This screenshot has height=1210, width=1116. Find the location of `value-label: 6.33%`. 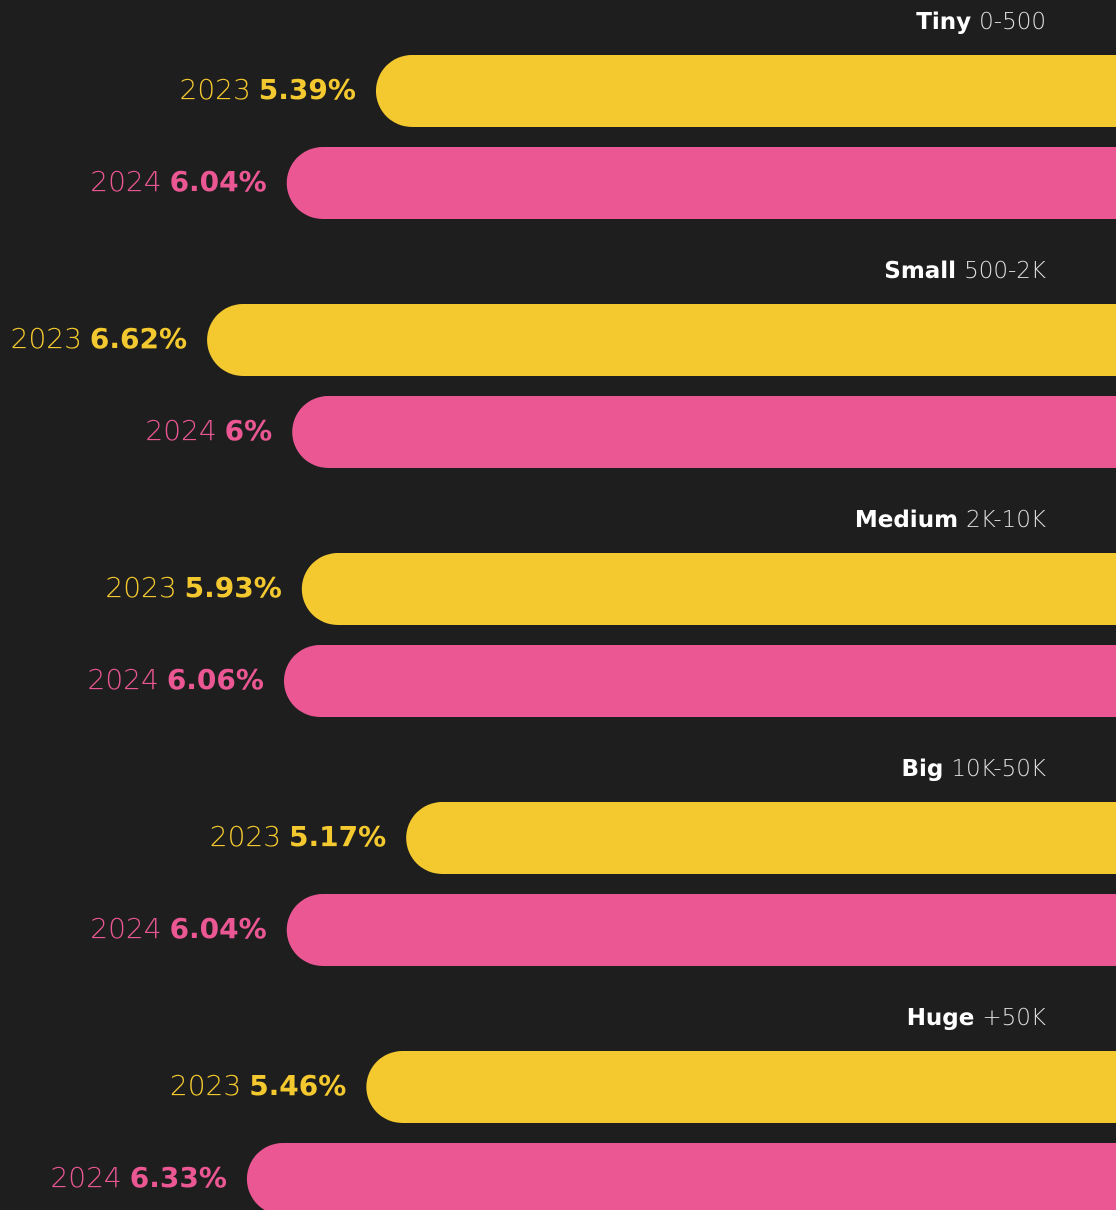

value-label: 6.33% is located at coordinates (178, 1177).